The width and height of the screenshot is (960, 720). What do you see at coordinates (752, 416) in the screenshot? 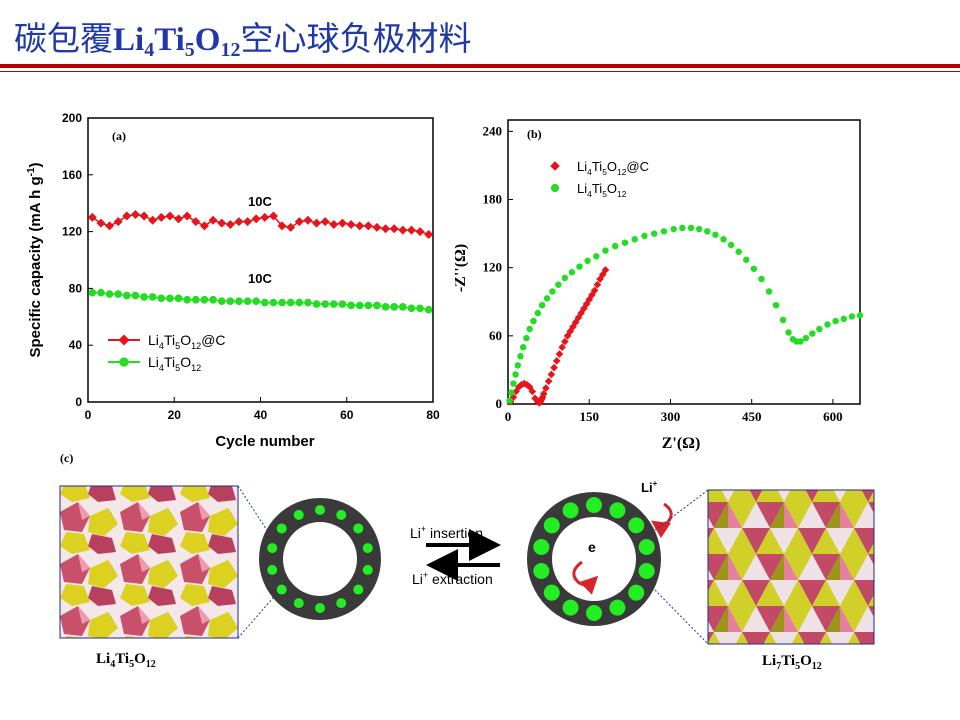
I see `x-tick-label: 450` at bounding box center [752, 416].